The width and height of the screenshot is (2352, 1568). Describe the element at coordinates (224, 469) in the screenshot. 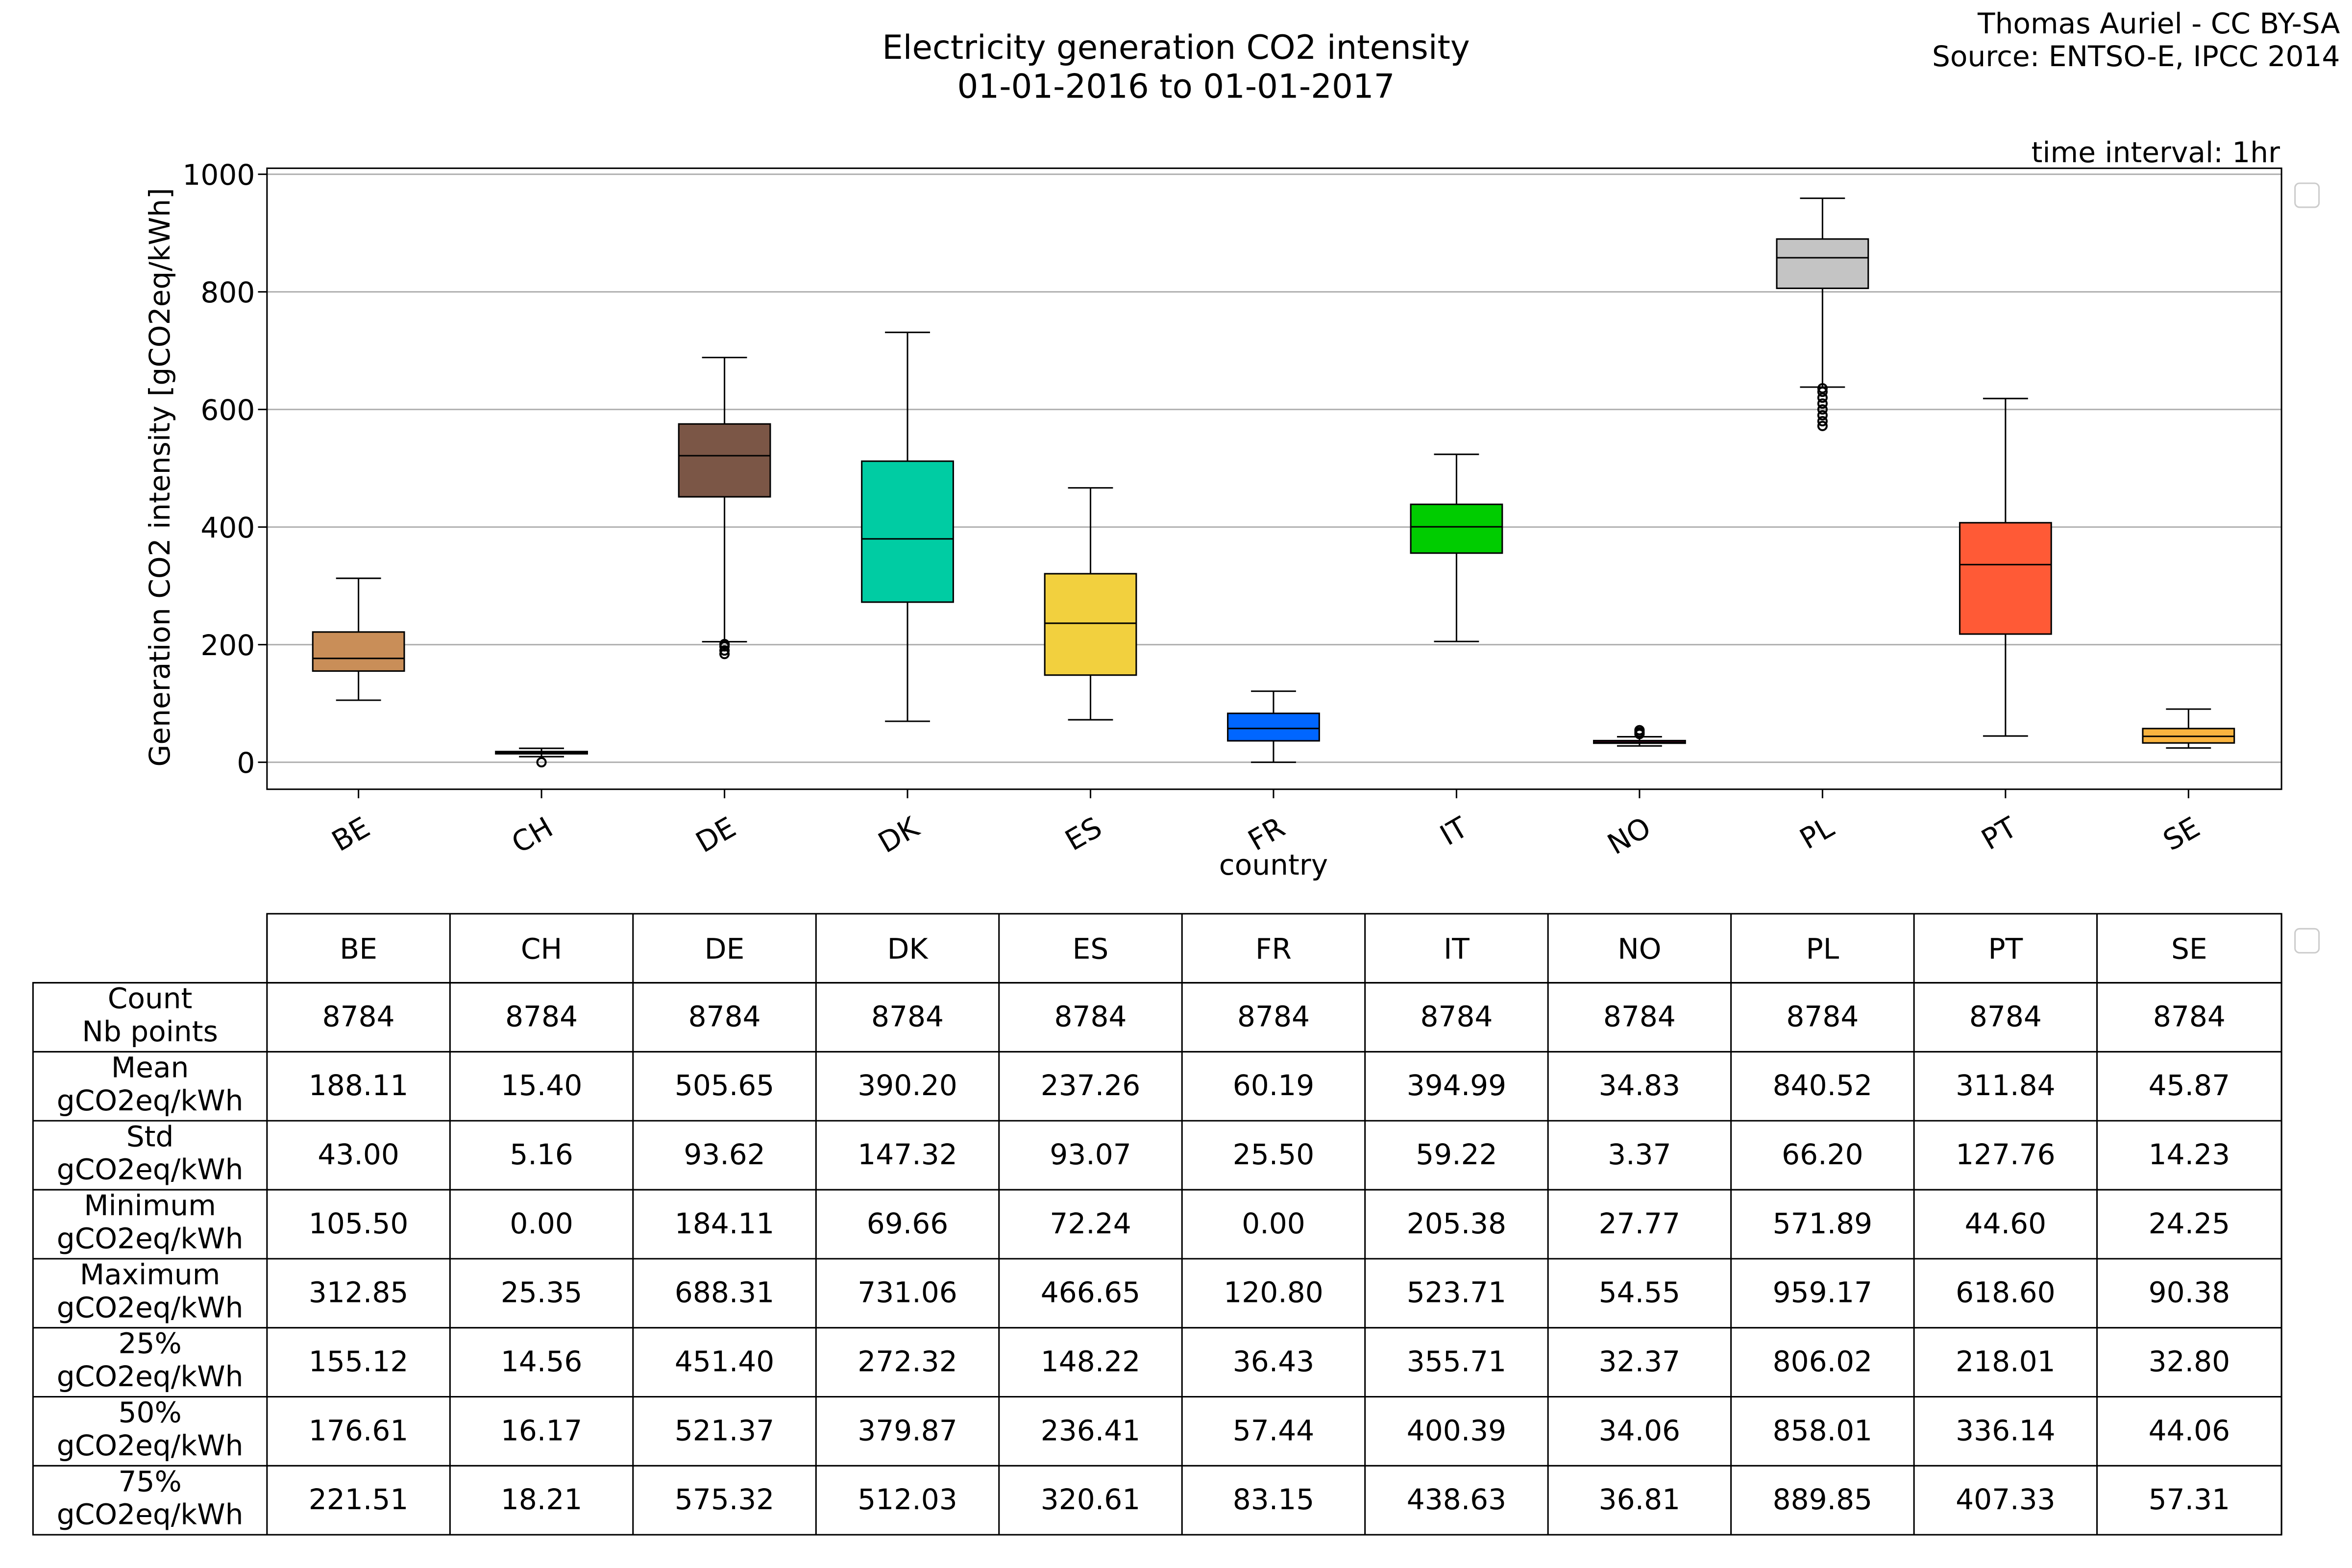

I see `y-axis: 0 200 400 600 800 1000` at that location.